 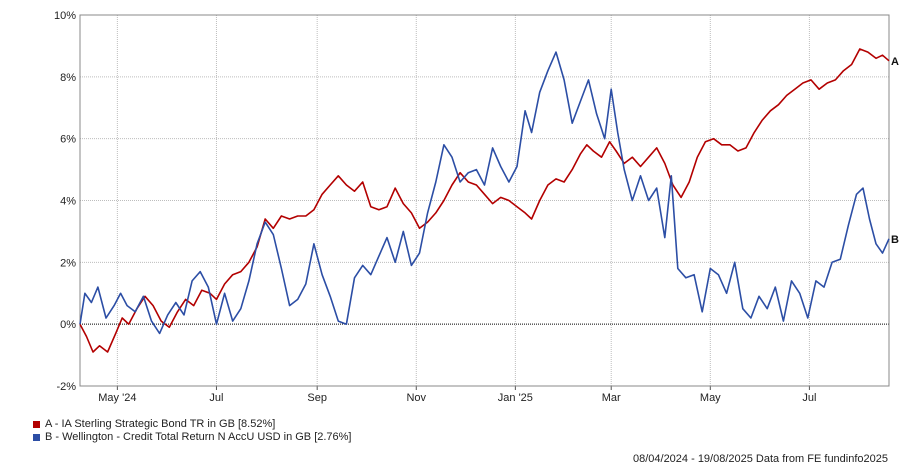 I want to click on legend-swatch-a, so click(x=36, y=424).